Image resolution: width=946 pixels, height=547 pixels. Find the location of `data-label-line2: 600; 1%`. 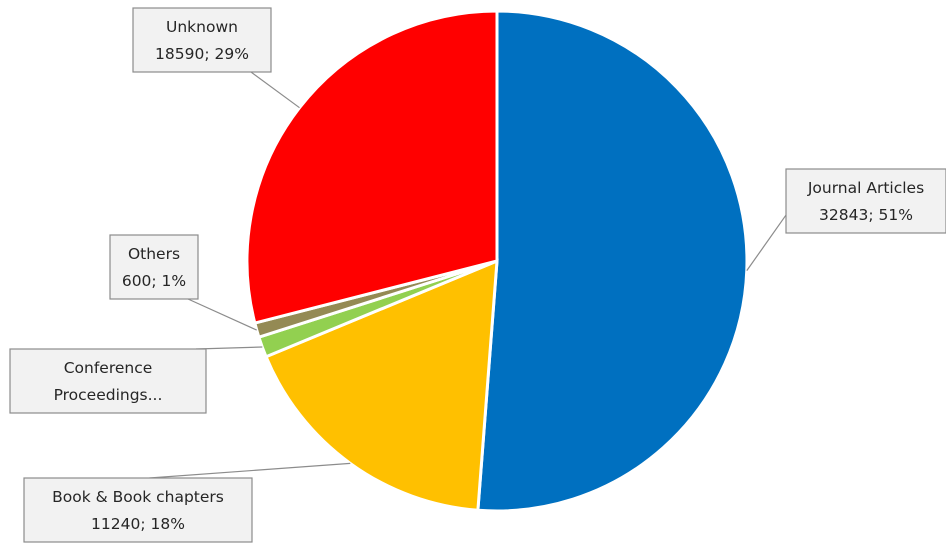

data-label-line2: 600; 1% is located at coordinates (154, 281).